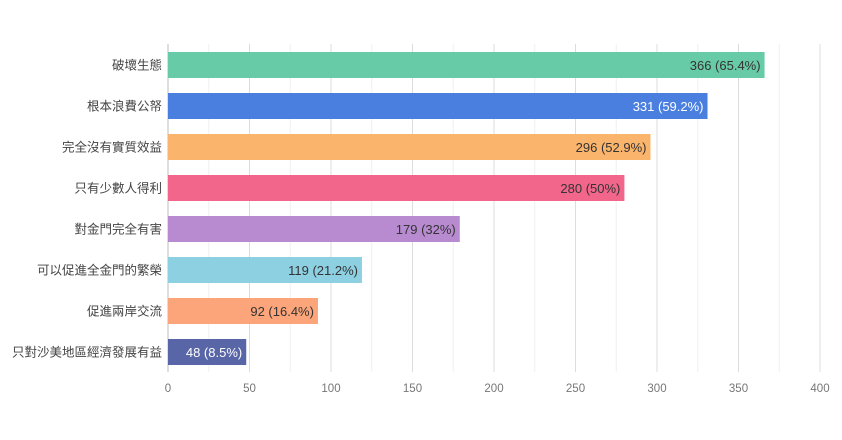 The width and height of the screenshot is (842, 440). I want to click on category-label: 只對沙美地區經濟發展有益, so click(87, 352).